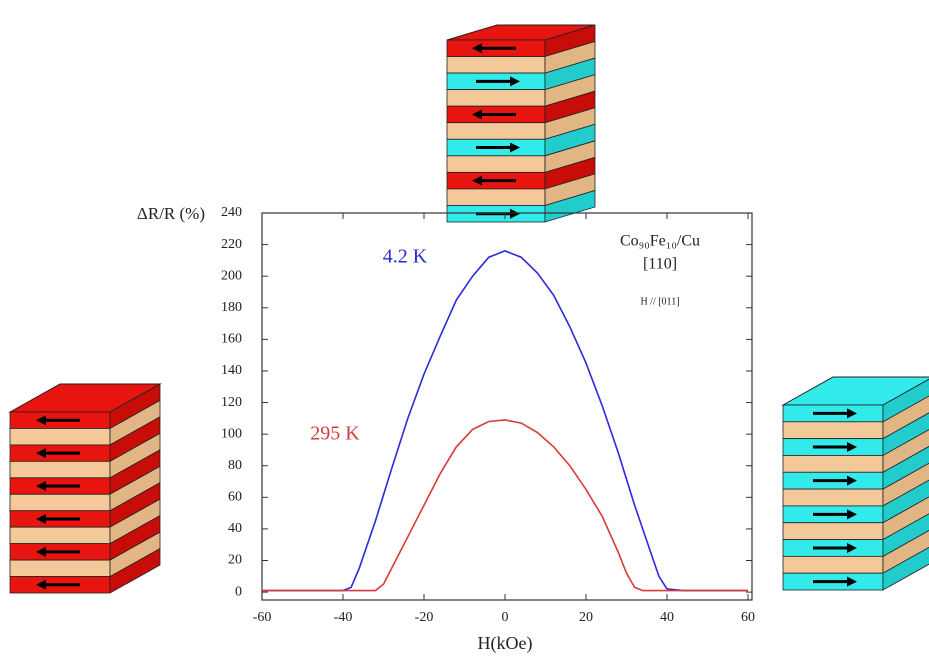 This screenshot has width=929, height=661. Describe the element at coordinates (659, 301) in the screenshot. I see `annotation: H // [011]` at that location.